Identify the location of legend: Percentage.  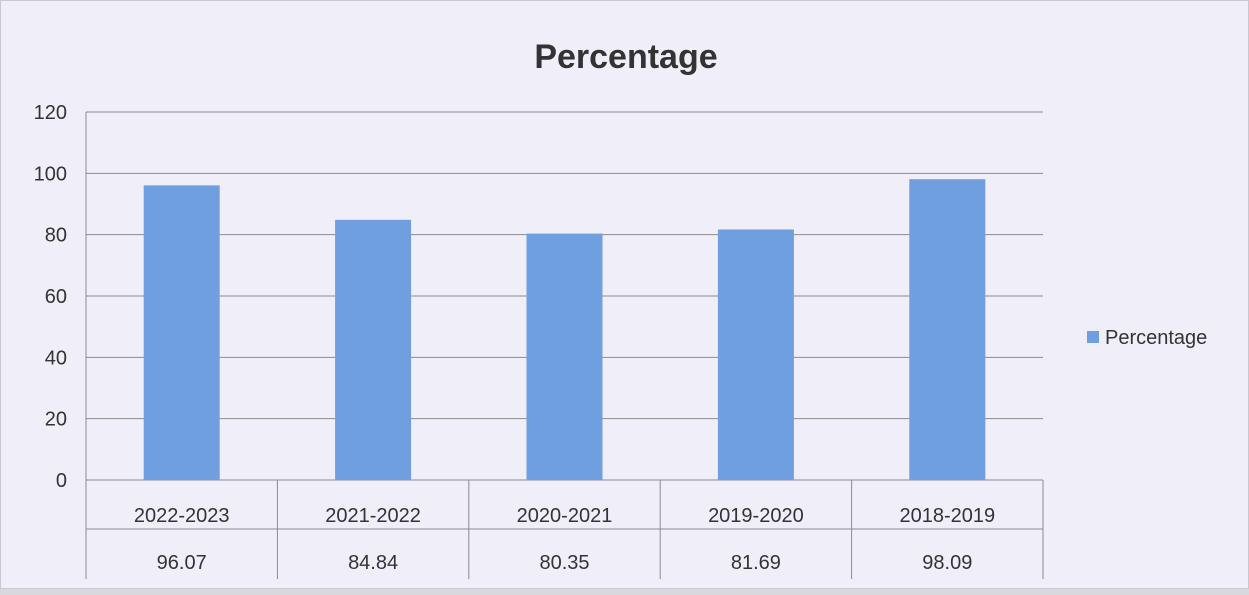
(1147, 338).